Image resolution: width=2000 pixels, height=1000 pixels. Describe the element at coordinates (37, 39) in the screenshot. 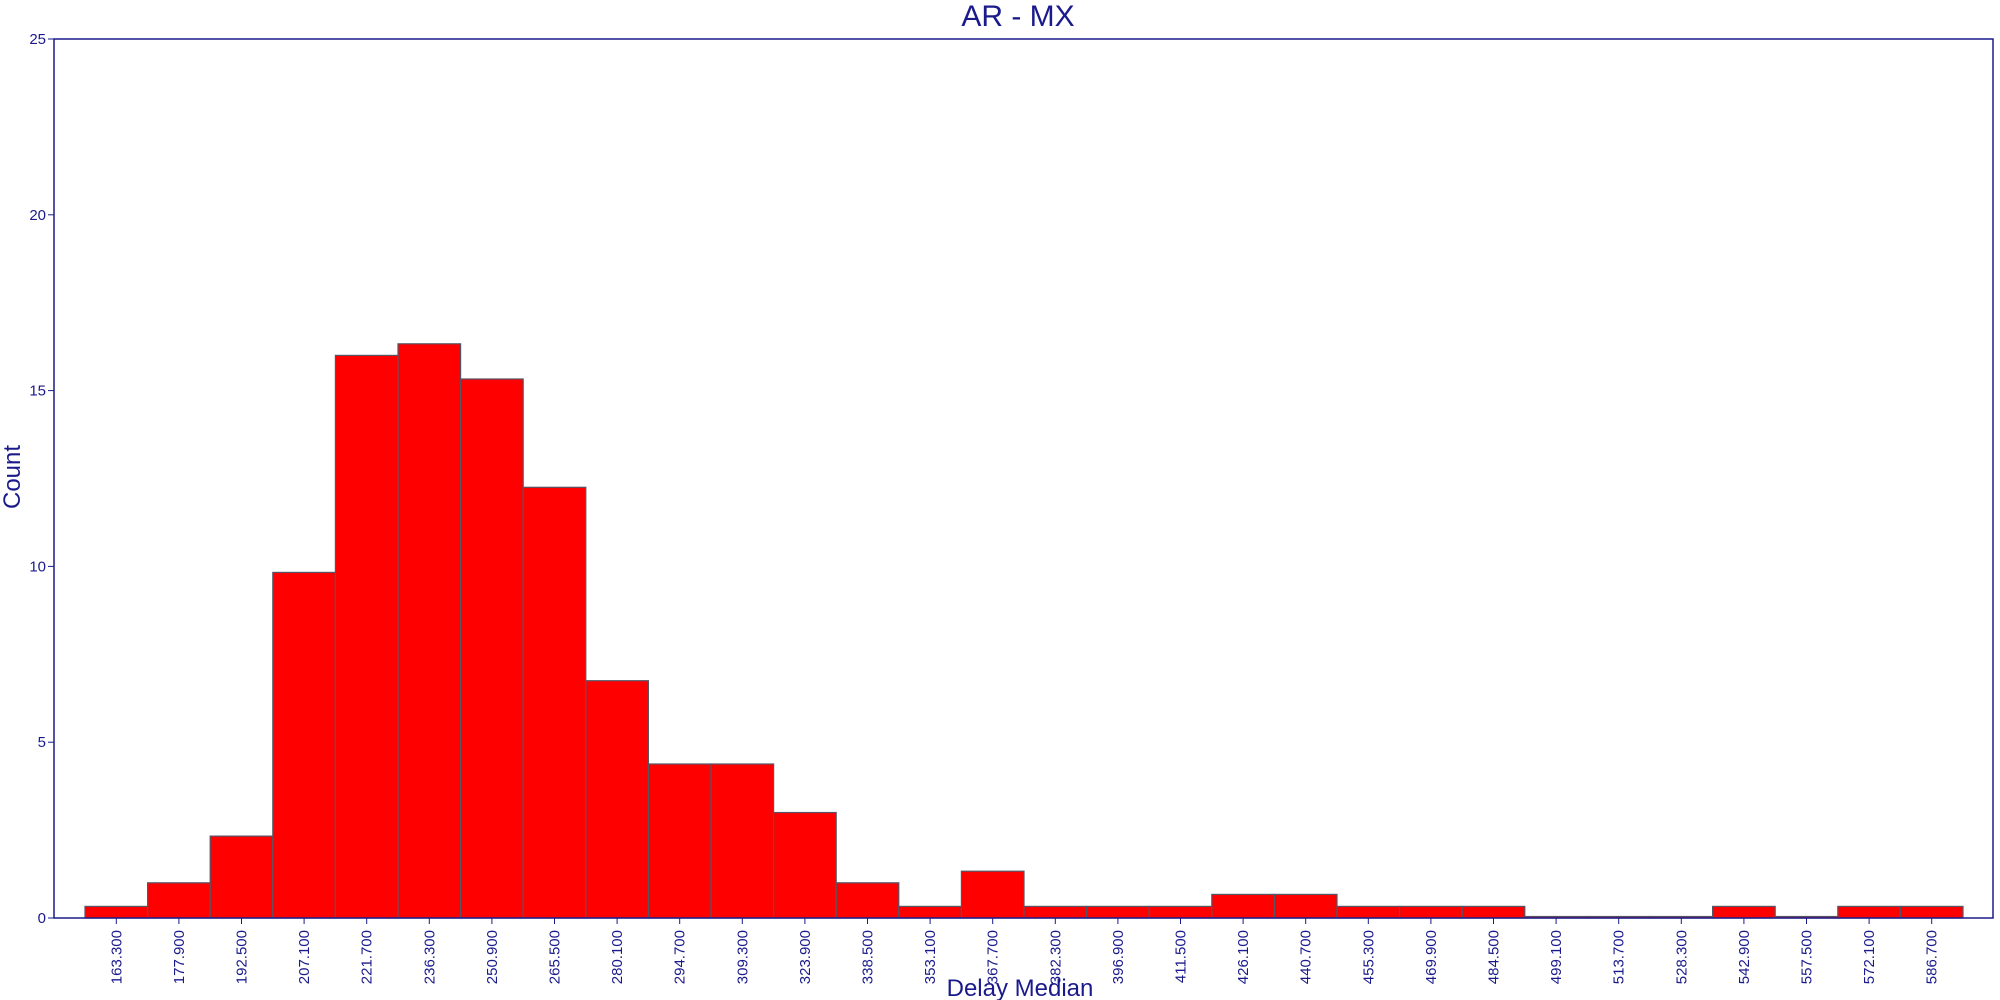

I see `y-tick-label: 25` at that location.